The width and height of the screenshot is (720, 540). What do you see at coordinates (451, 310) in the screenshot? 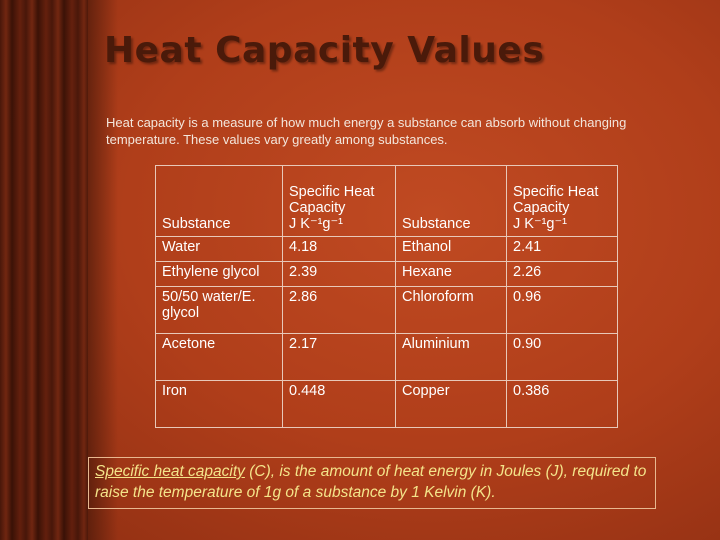
I see `substance-cell: Chloroform` at bounding box center [451, 310].